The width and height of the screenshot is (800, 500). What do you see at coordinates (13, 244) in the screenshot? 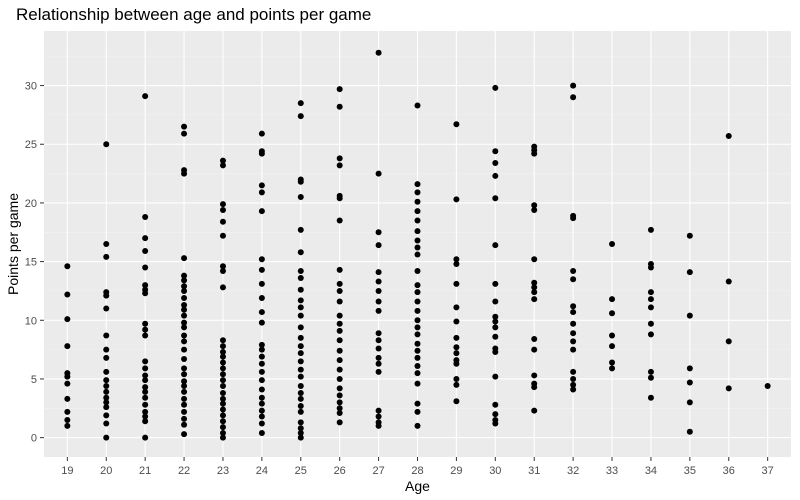
I see `y-axis-title: Points per game` at bounding box center [13, 244].